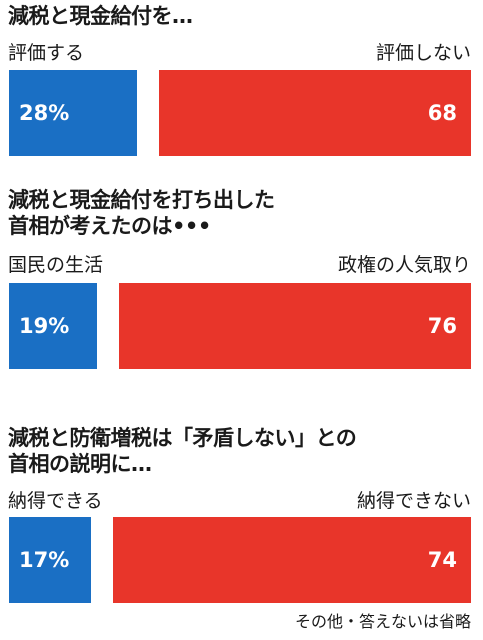  I want to click on chart-2-negative-label: 政権の人気取り, so click(404, 265).